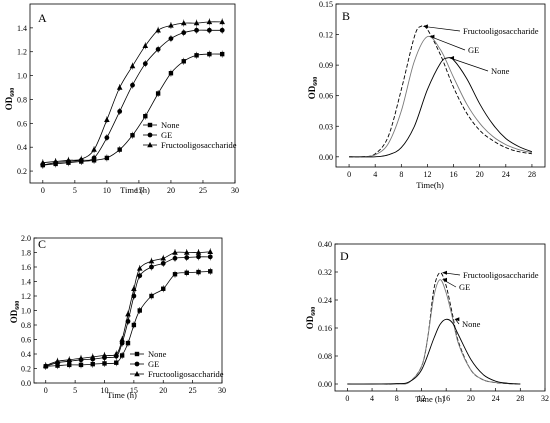  What do you see at coordinates (496, 398) in the screenshot?
I see `x-tick-label: 24` at bounding box center [496, 398].